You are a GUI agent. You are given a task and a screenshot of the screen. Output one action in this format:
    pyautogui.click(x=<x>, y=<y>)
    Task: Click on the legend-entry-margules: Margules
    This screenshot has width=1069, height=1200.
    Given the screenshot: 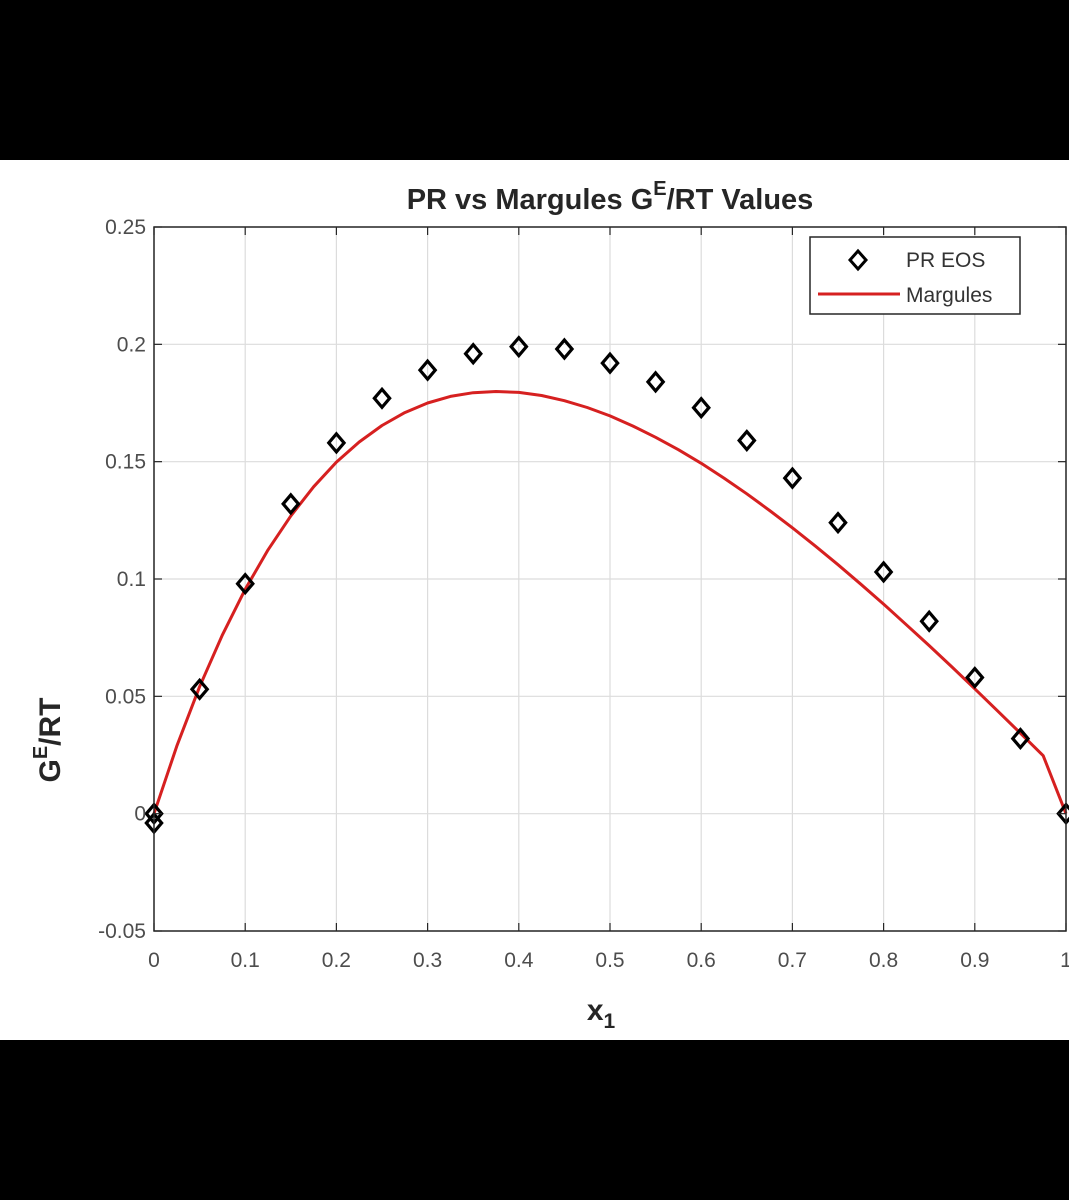 What is the action you would take?
    pyautogui.click(x=949, y=295)
    